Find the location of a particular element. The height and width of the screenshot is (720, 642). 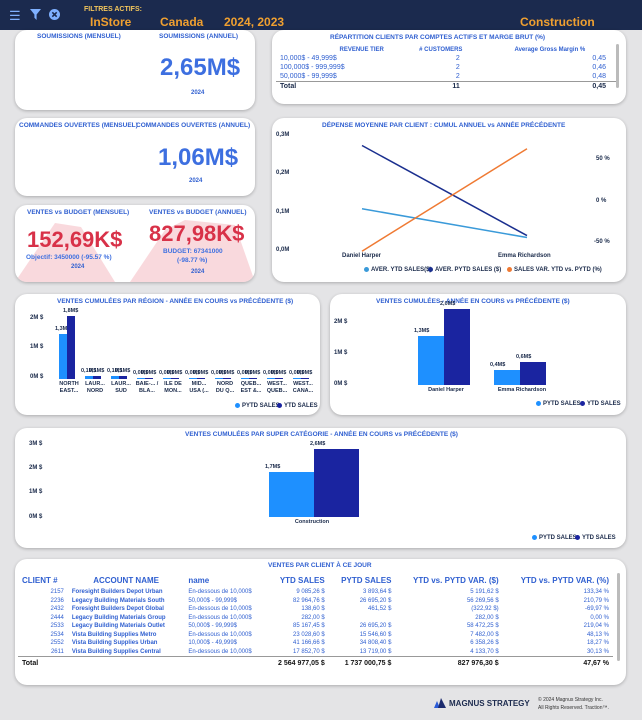

depense-line-chart is located at coordinates (444, 198).